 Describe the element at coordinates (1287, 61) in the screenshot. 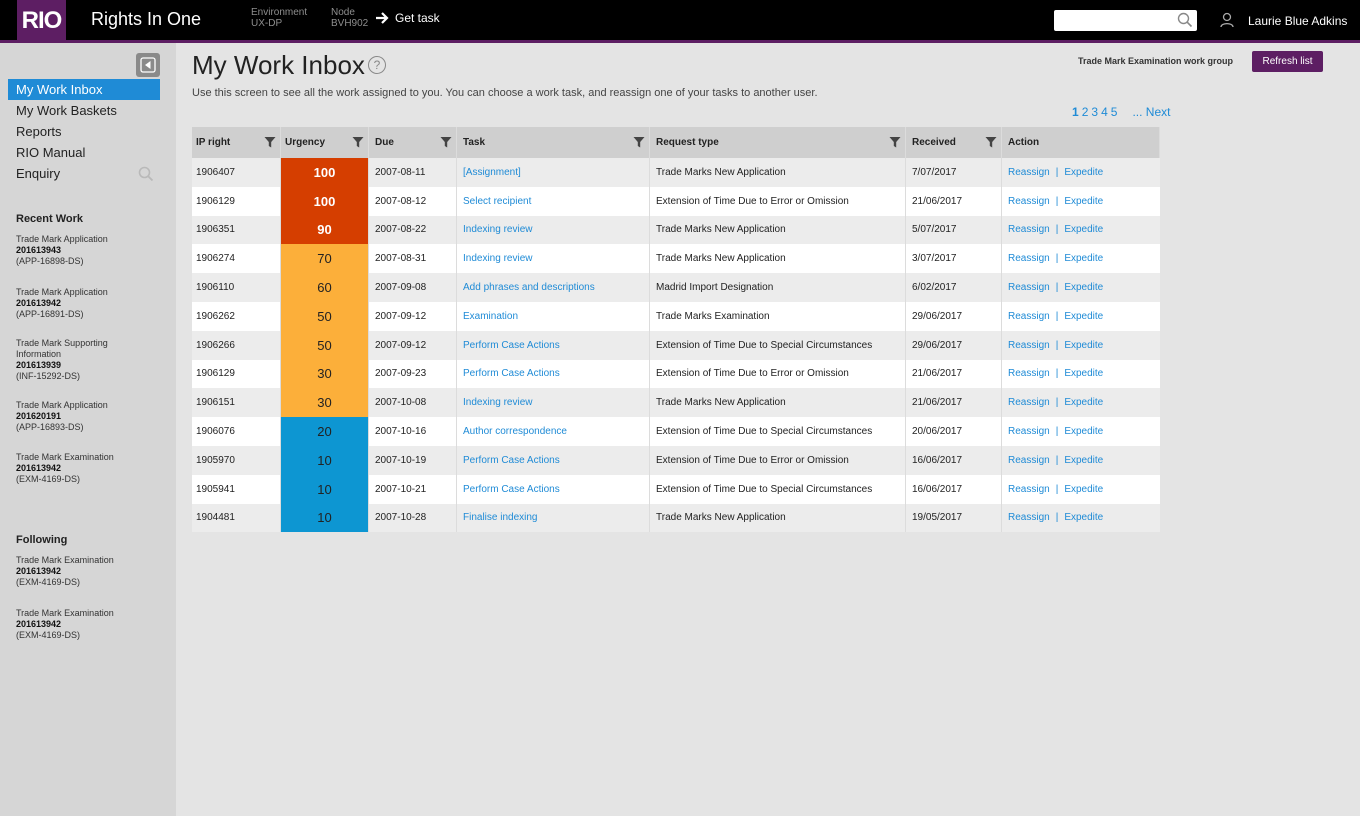

I see `refresh-list-button: Refresh list` at that location.